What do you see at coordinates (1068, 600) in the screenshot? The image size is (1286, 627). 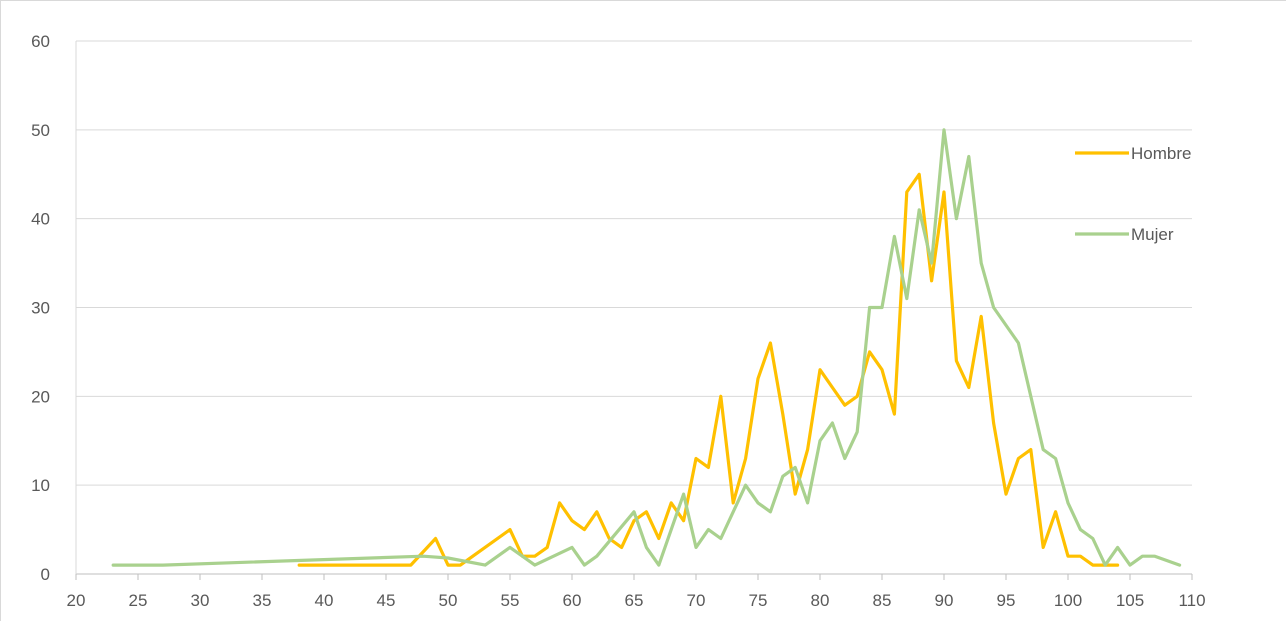 I see `x-tick-label: 100` at bounding box center [1068, 600].